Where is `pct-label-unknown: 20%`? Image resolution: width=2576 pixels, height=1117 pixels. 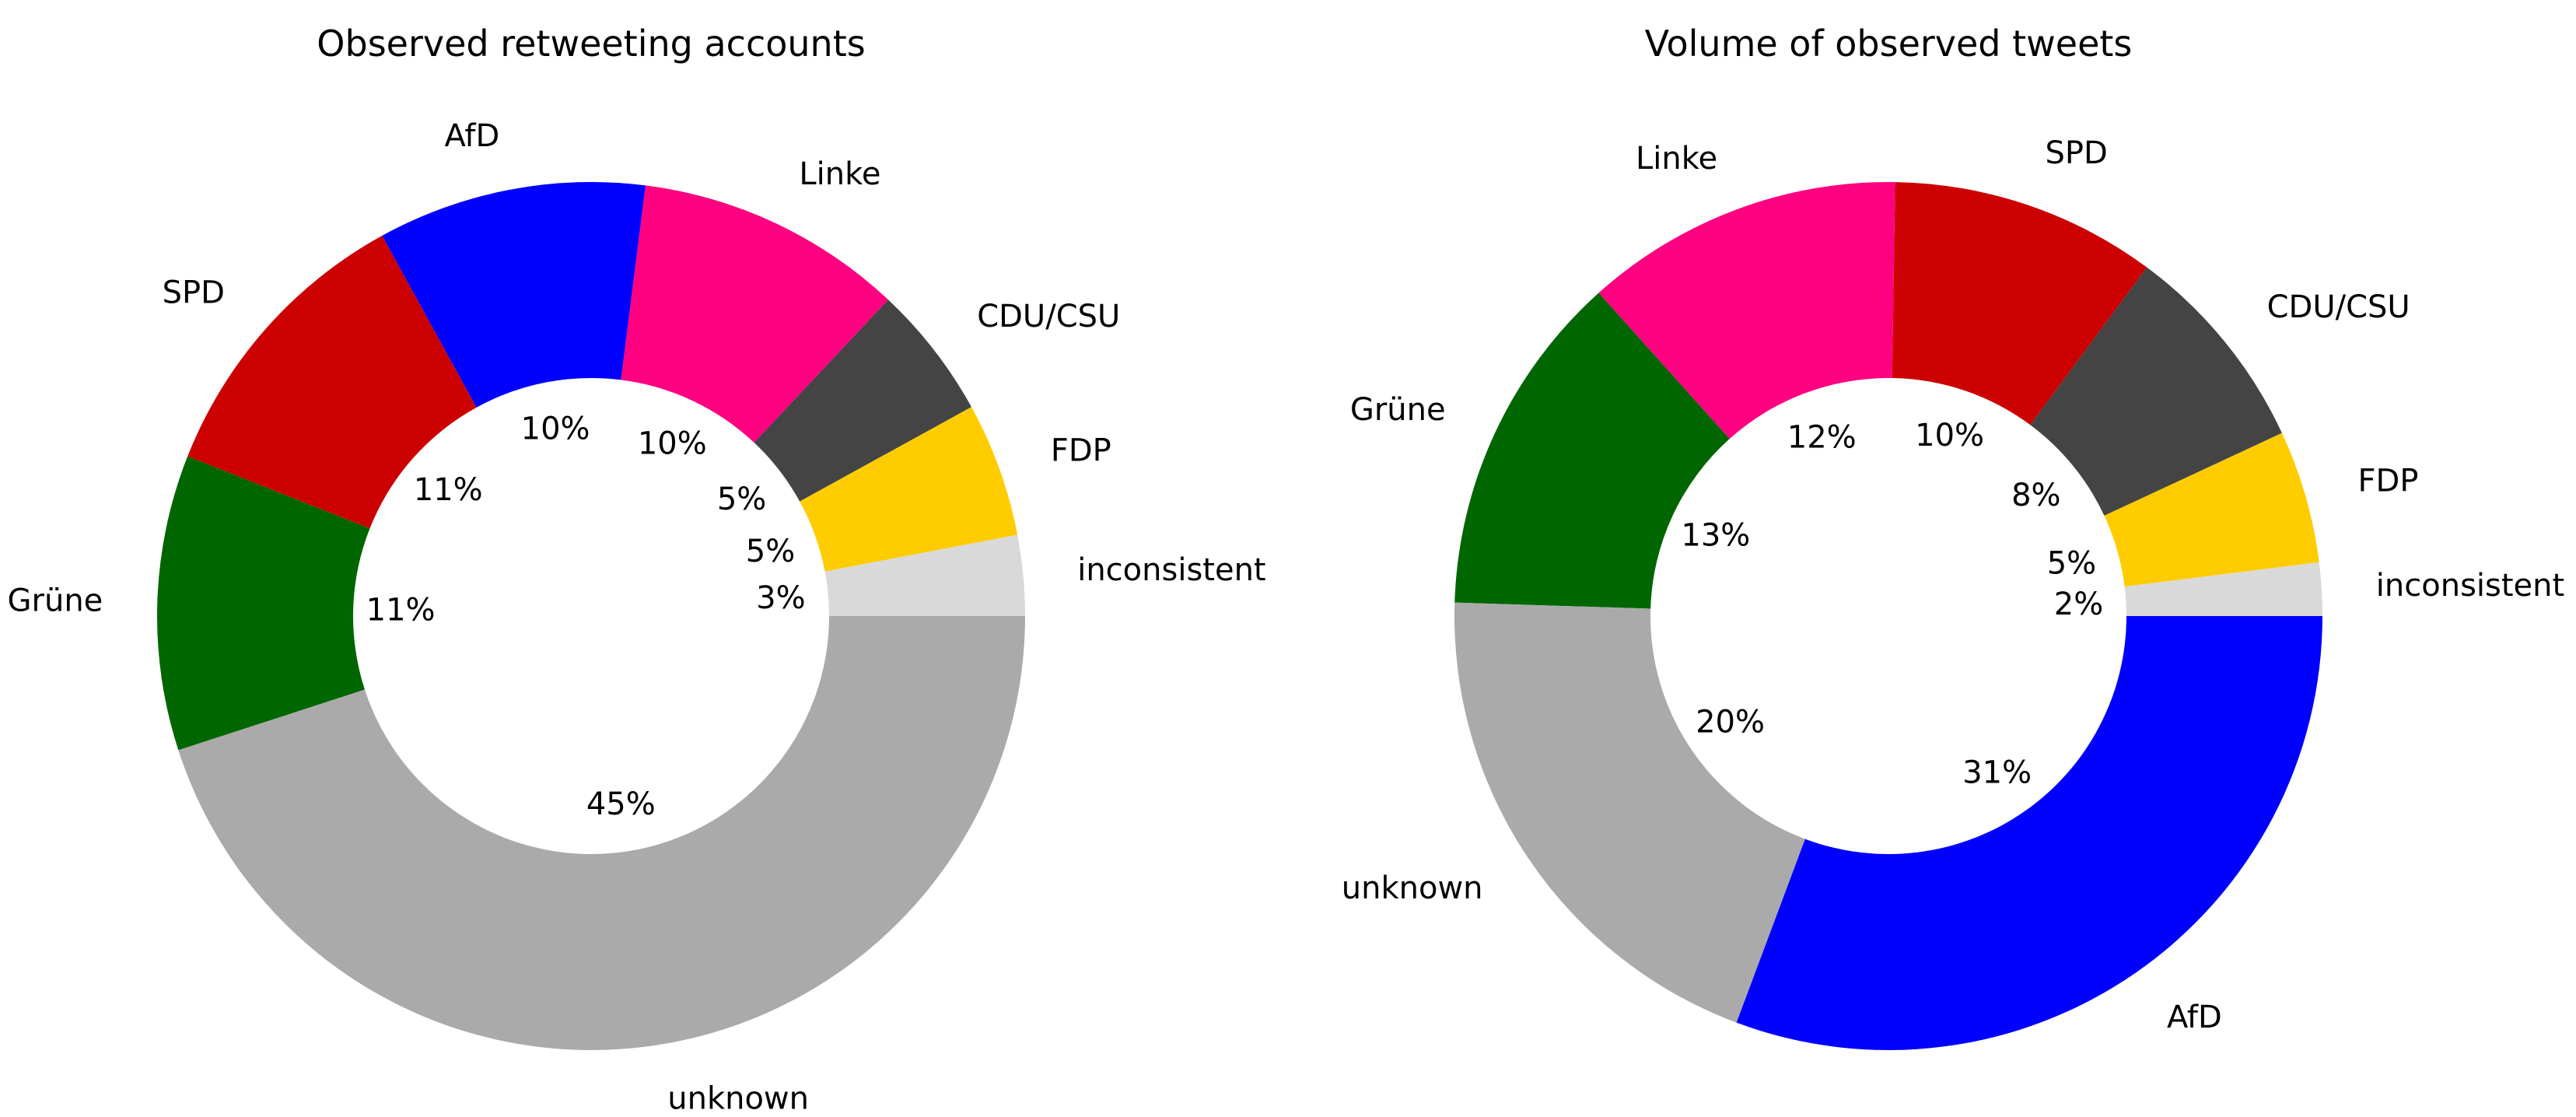
pct-label-unknown: 20% is located at coordinates (1731, 723).